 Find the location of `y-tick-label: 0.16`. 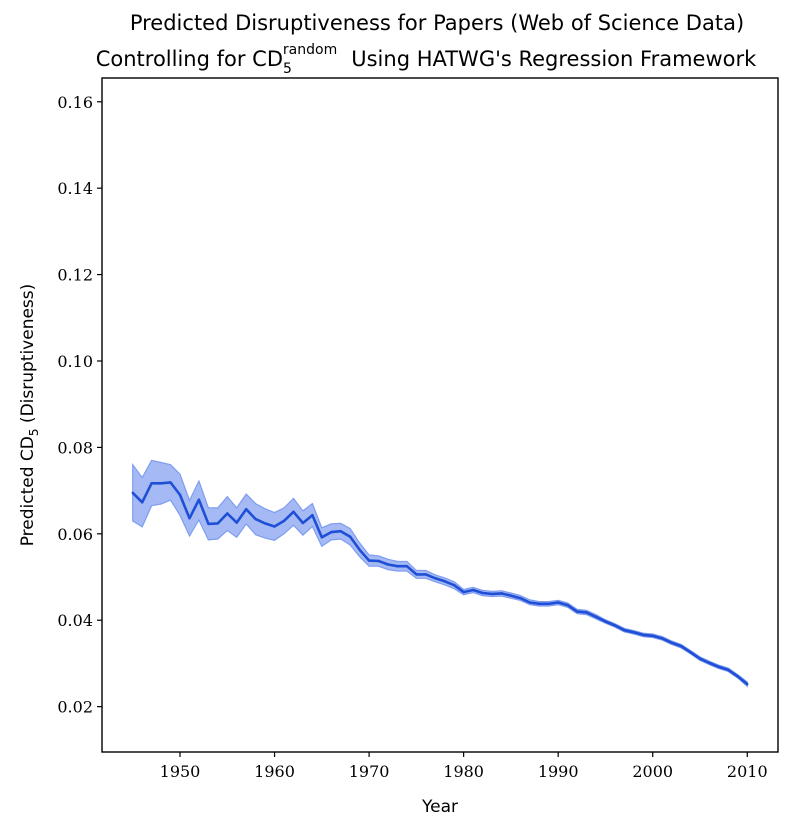

y-tick-label: 0.16 is located at coordinates (75, 102).